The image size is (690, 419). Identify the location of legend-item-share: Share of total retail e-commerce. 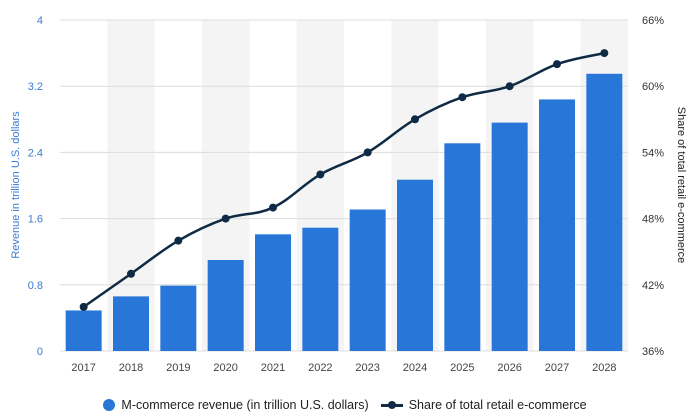
(483, 405).